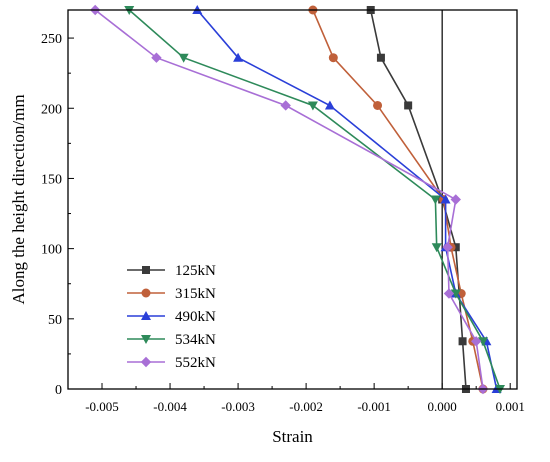 Image resolution: width=550 pixels, height=462 pixels. I want to click on x-tick-label: -0.004, so click(170, 406).